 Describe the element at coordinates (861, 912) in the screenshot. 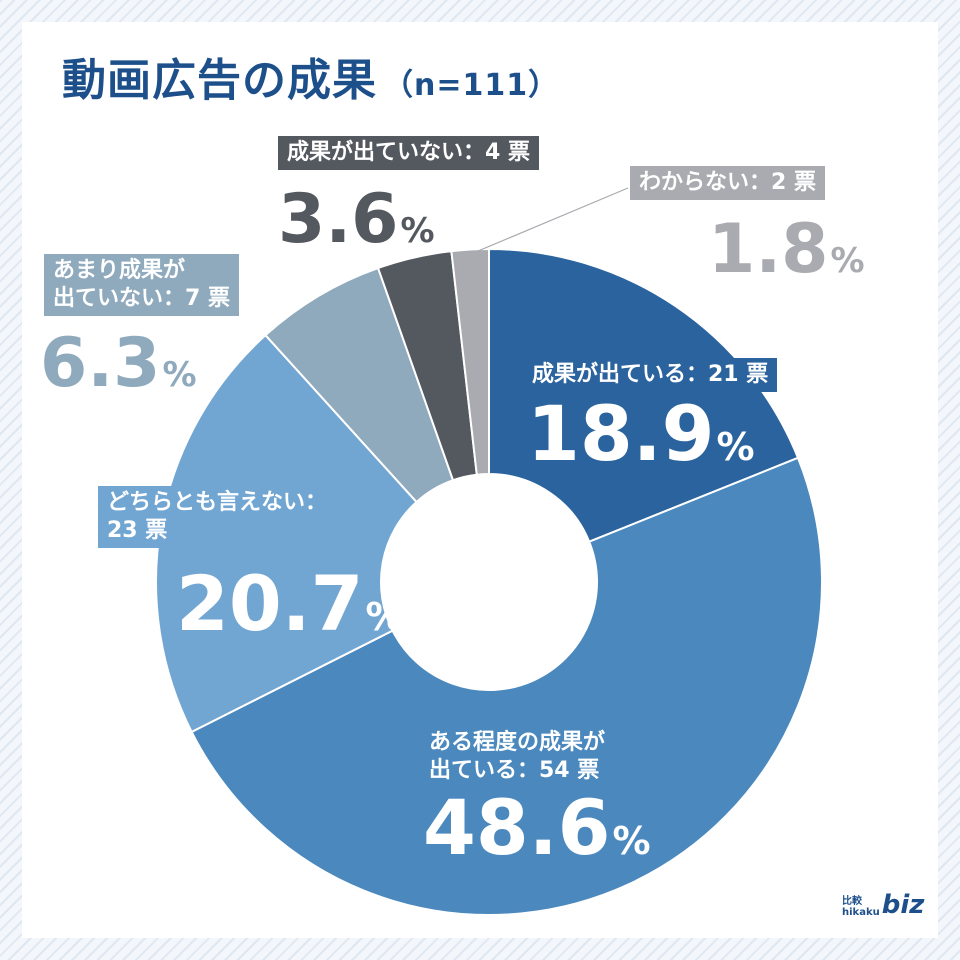

I see `brand-logo-bottom: hikaku` at that location.